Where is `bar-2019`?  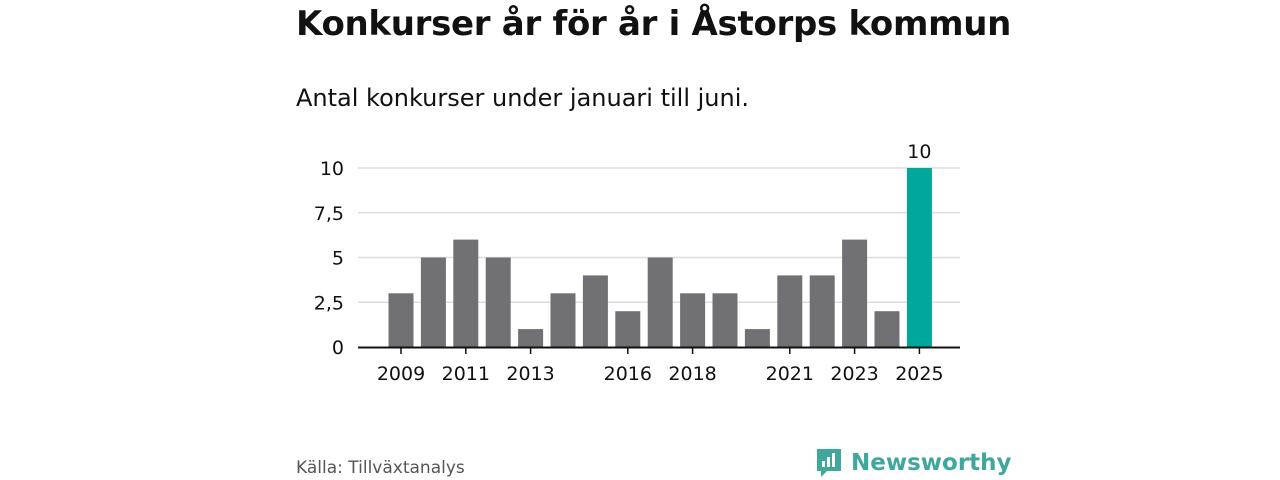 bar-2019 is located at coordinates (725, 320).